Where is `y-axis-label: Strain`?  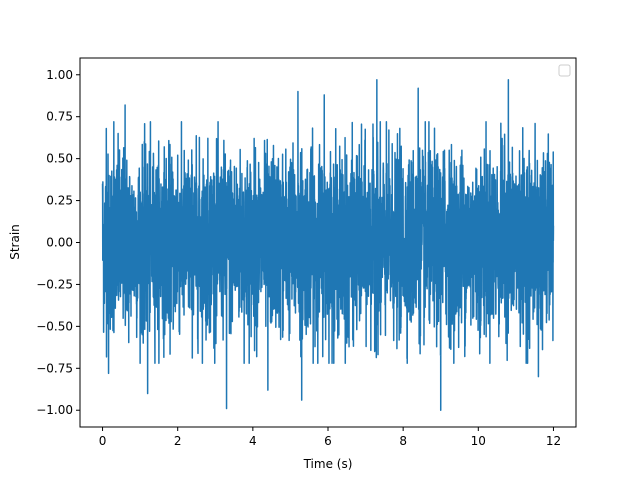 y-axis-label: Strain is located at coordinates (15, 242).